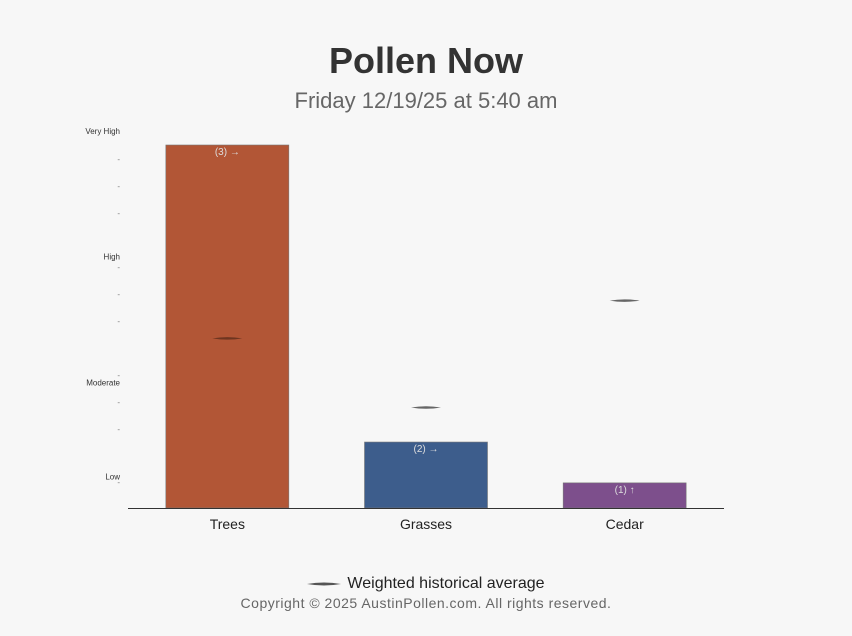 The height and width of the screenshot is (636, 852). I want to click on y-tick-label: Very High, so click(102, 131).